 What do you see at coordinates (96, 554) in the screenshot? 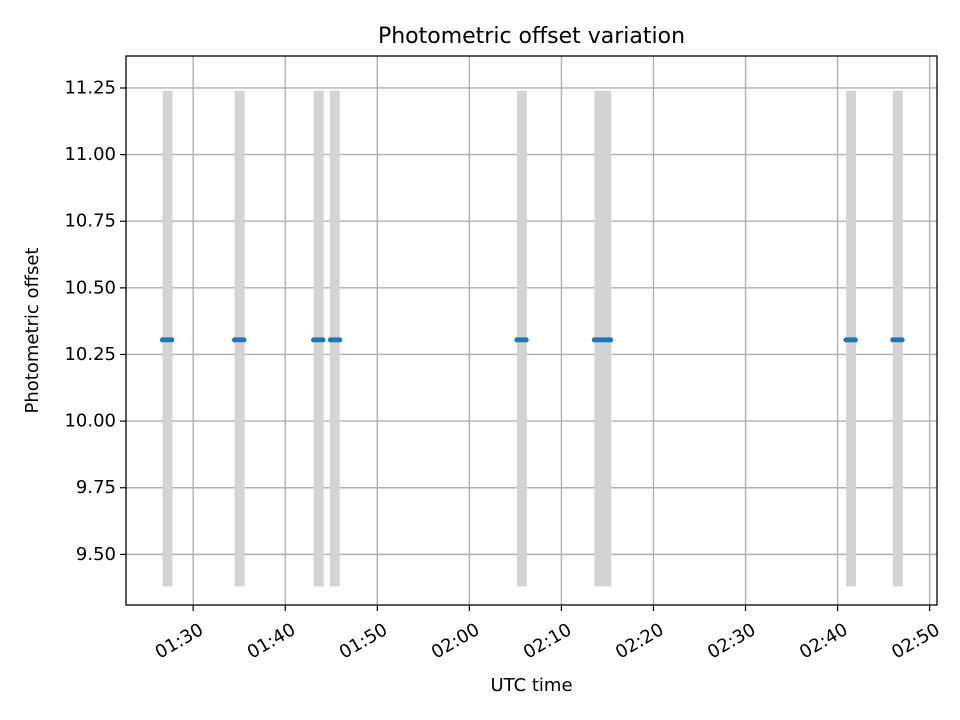
I see `y-tick-label: 9.50` at bounding box center [96, 554].